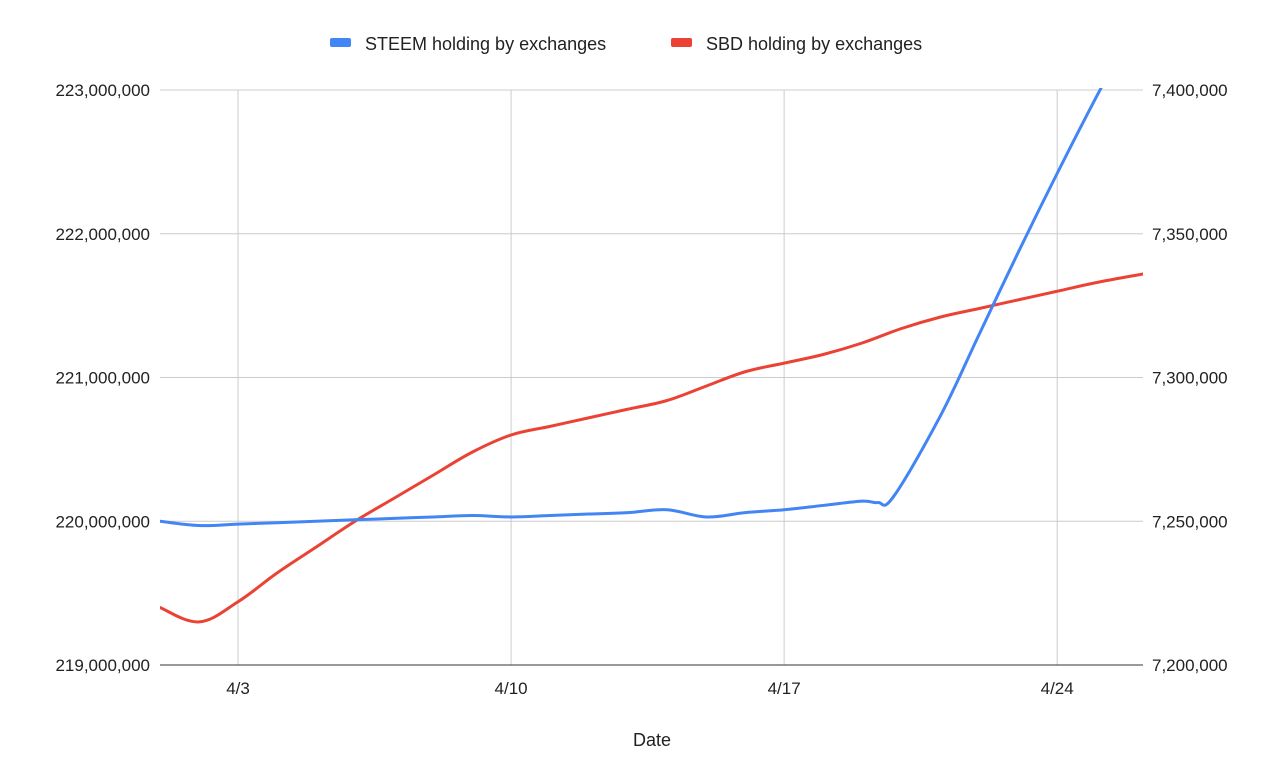 Image resolution: width=1280 pixels, height=782 pixels. What do you see at coordinates (102, 234) in the screenshot?
I see `left-tick-label: 222,000,000` at bounding box center [102, 234].